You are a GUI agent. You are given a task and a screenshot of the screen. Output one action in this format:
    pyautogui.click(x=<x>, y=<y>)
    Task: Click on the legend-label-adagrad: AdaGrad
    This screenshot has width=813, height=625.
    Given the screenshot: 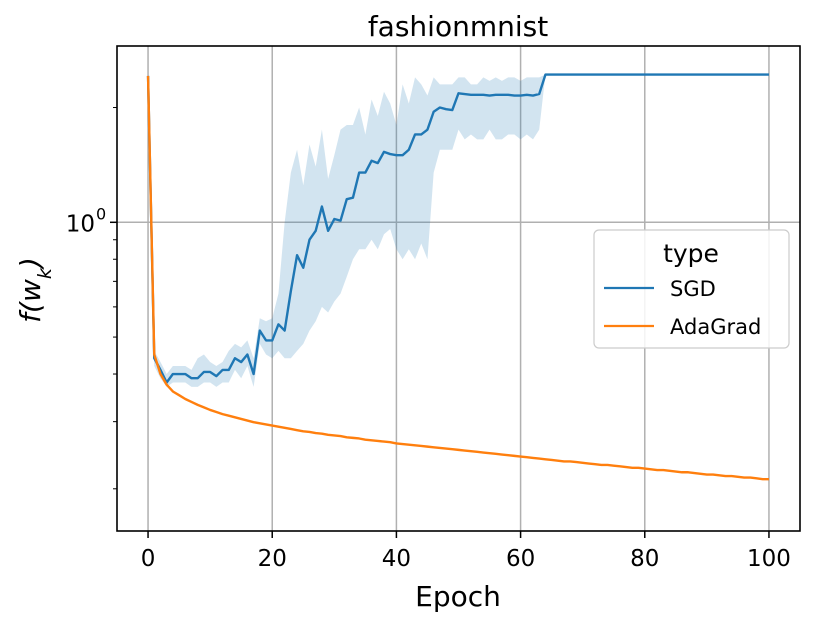 What is the action you would take?
    pyautogui.click(x=715, y=327)
    